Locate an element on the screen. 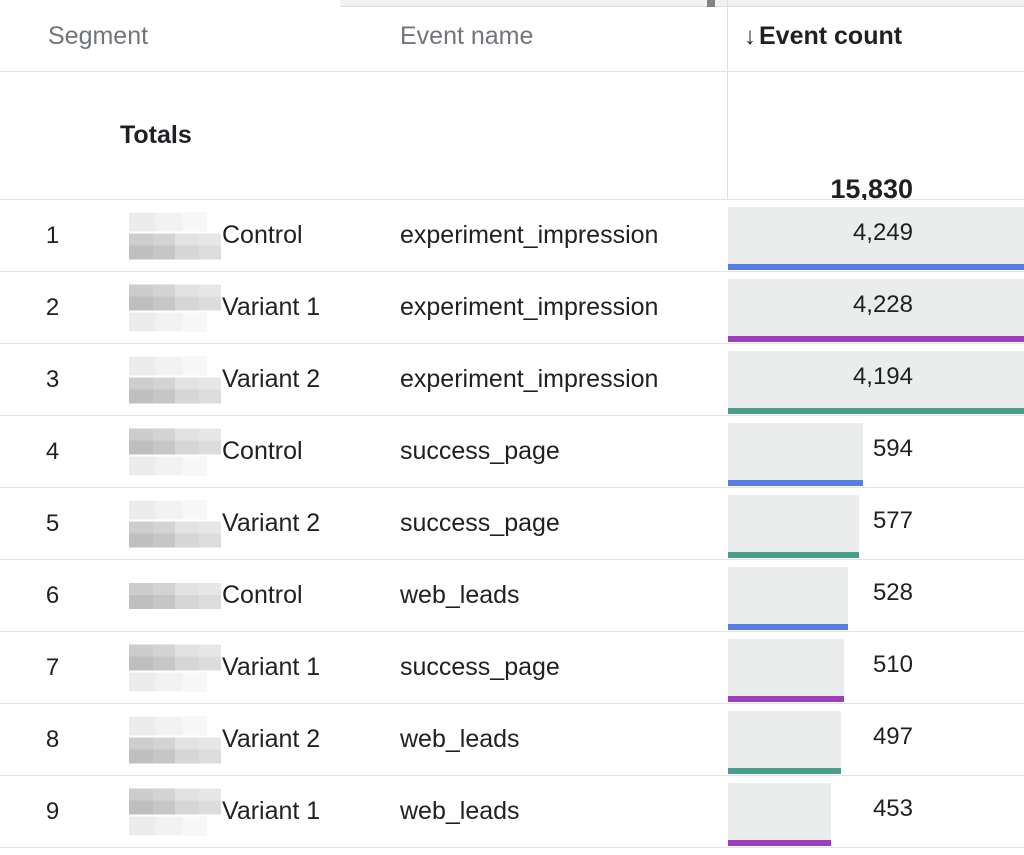 This screenshot has height=855, width=1024. table-row: 2 Variant 1 experiment_impression 4,228 is located at coordinates (512, 308).